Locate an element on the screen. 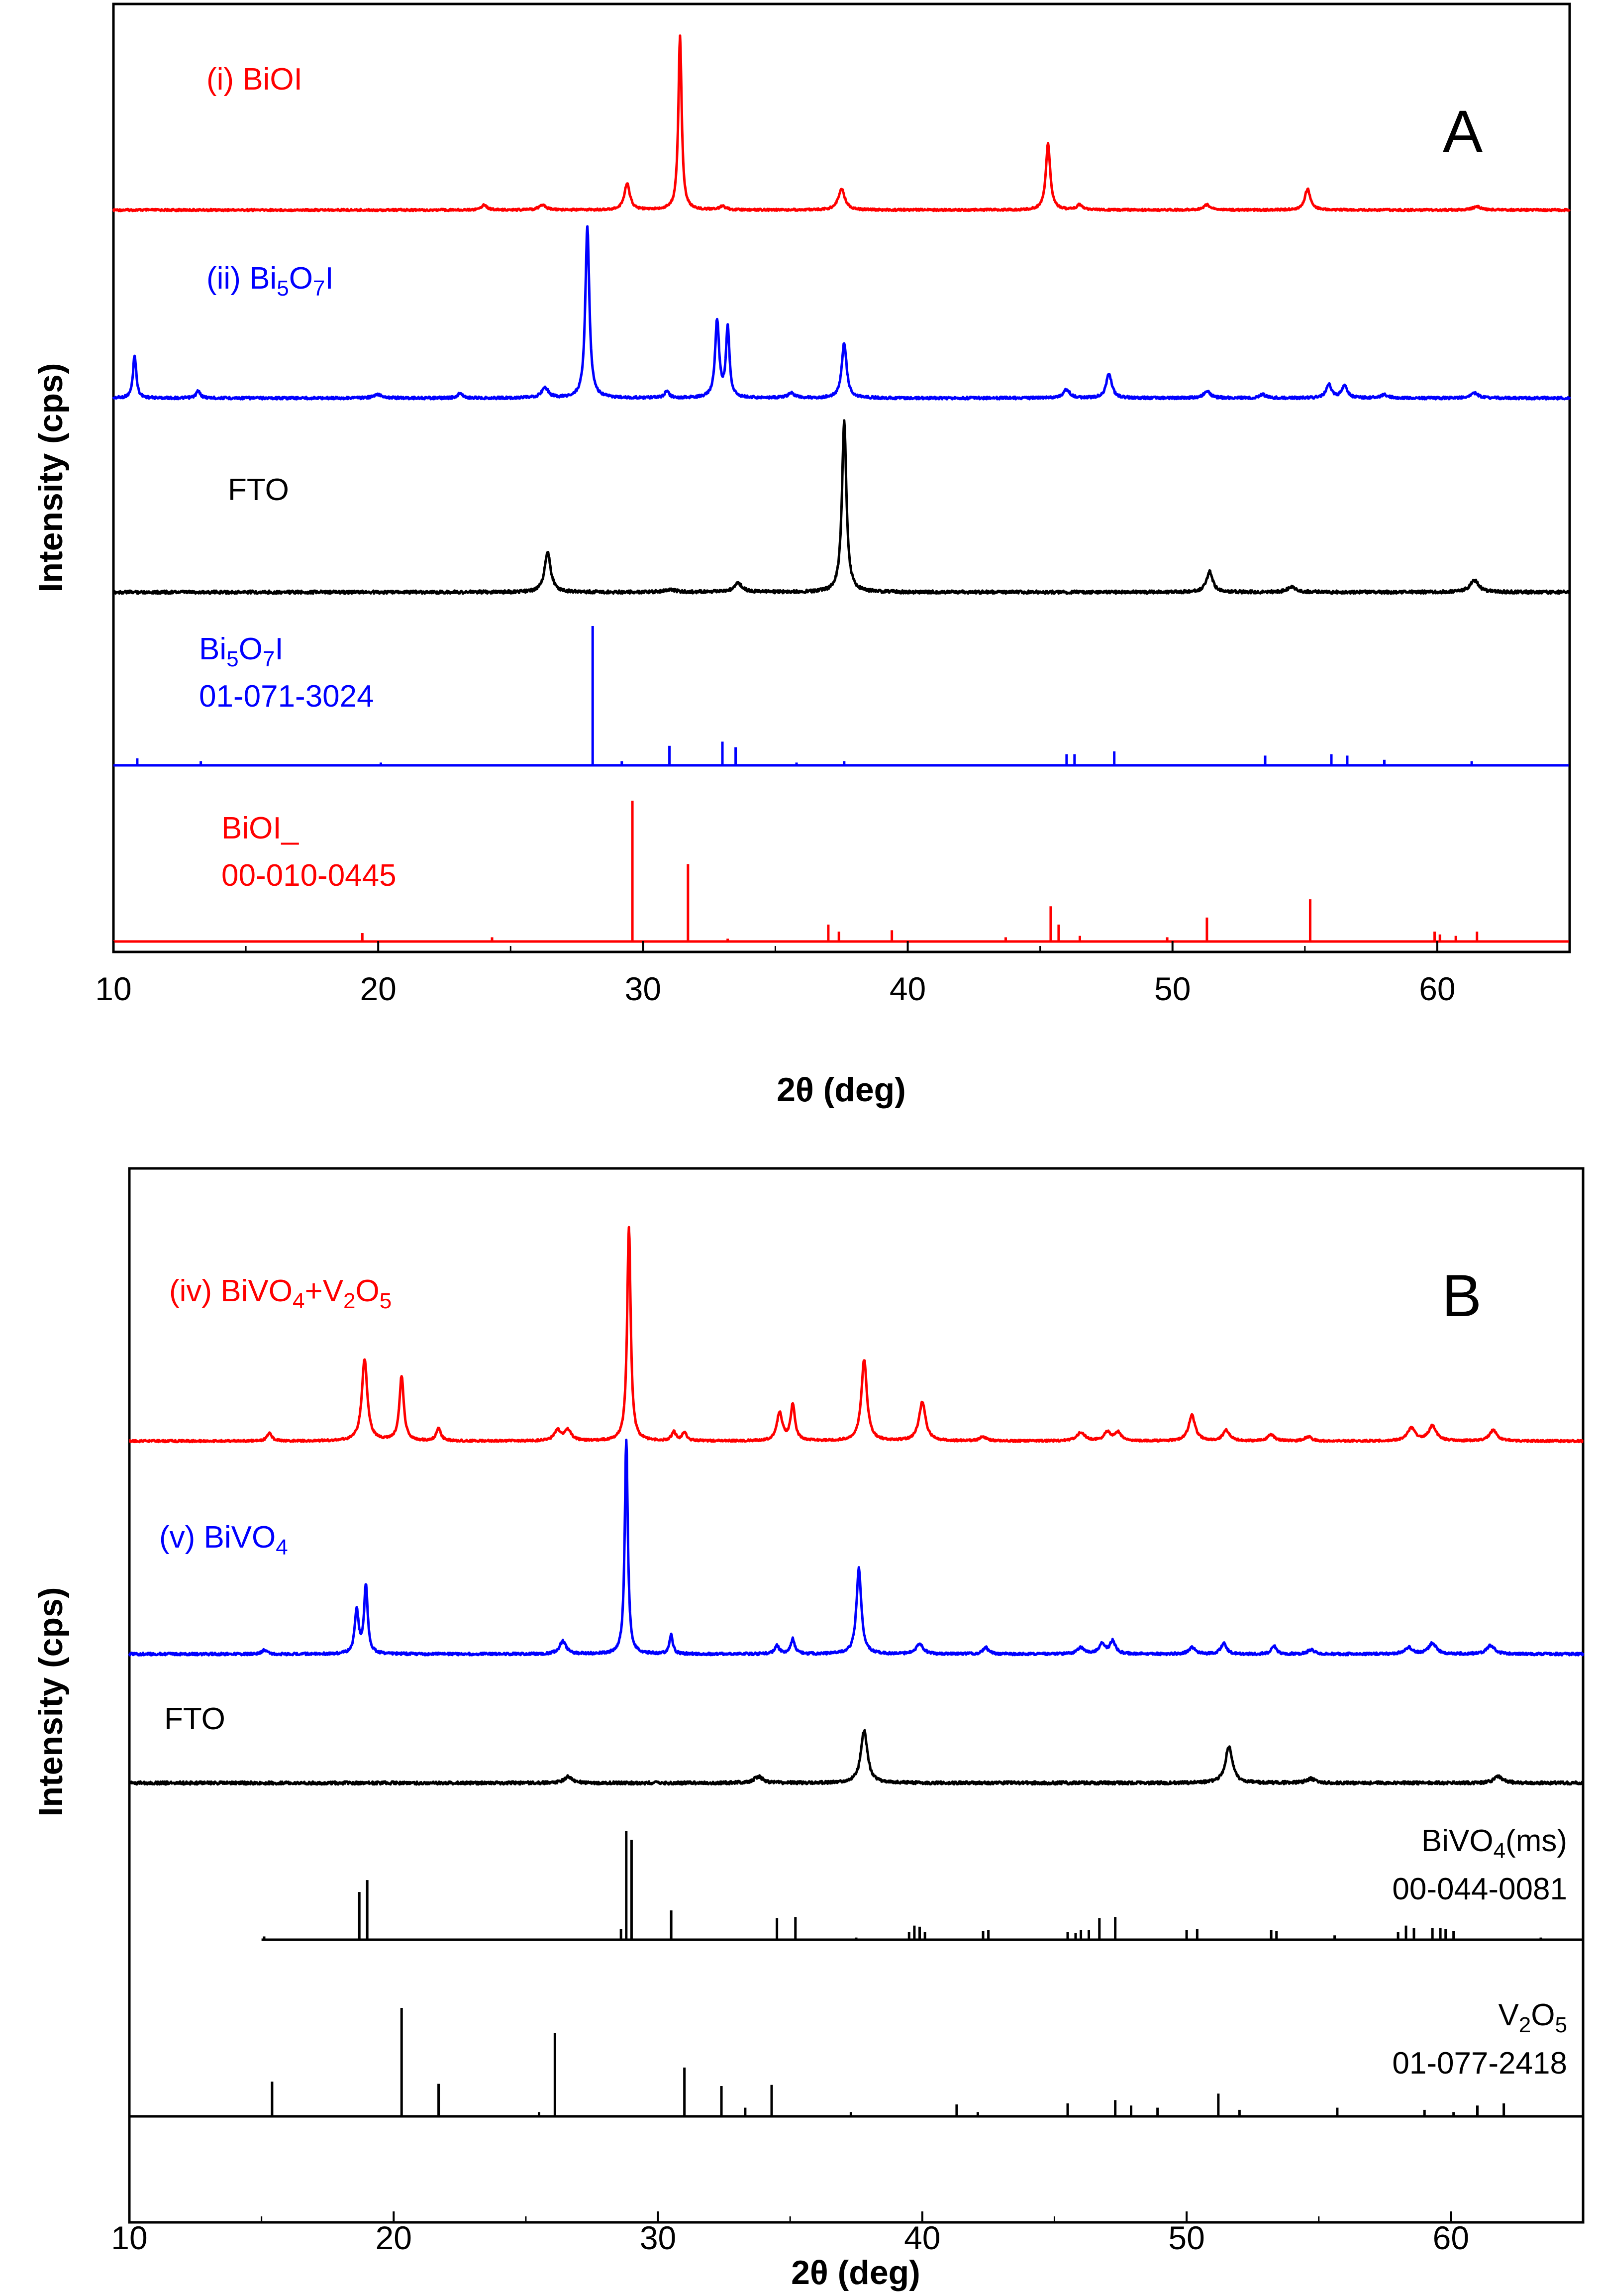  panel-a-bi5o7i-pattern-label: (ii) Bi5O7I is located at coordinates (270, 281).